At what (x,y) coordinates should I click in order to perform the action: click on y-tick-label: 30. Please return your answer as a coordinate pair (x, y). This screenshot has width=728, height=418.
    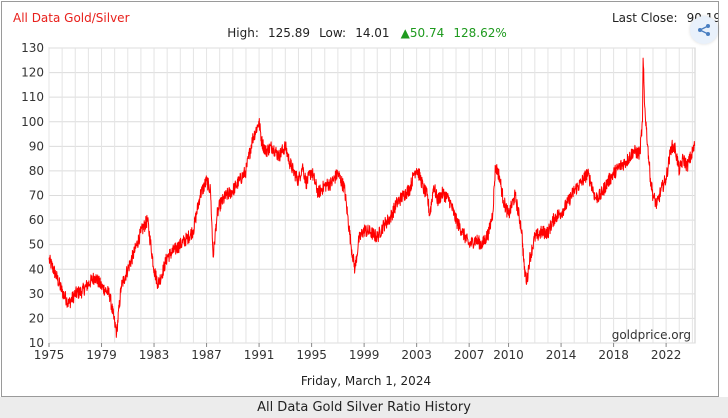
    Looking at the image, I should click on (36, 294).